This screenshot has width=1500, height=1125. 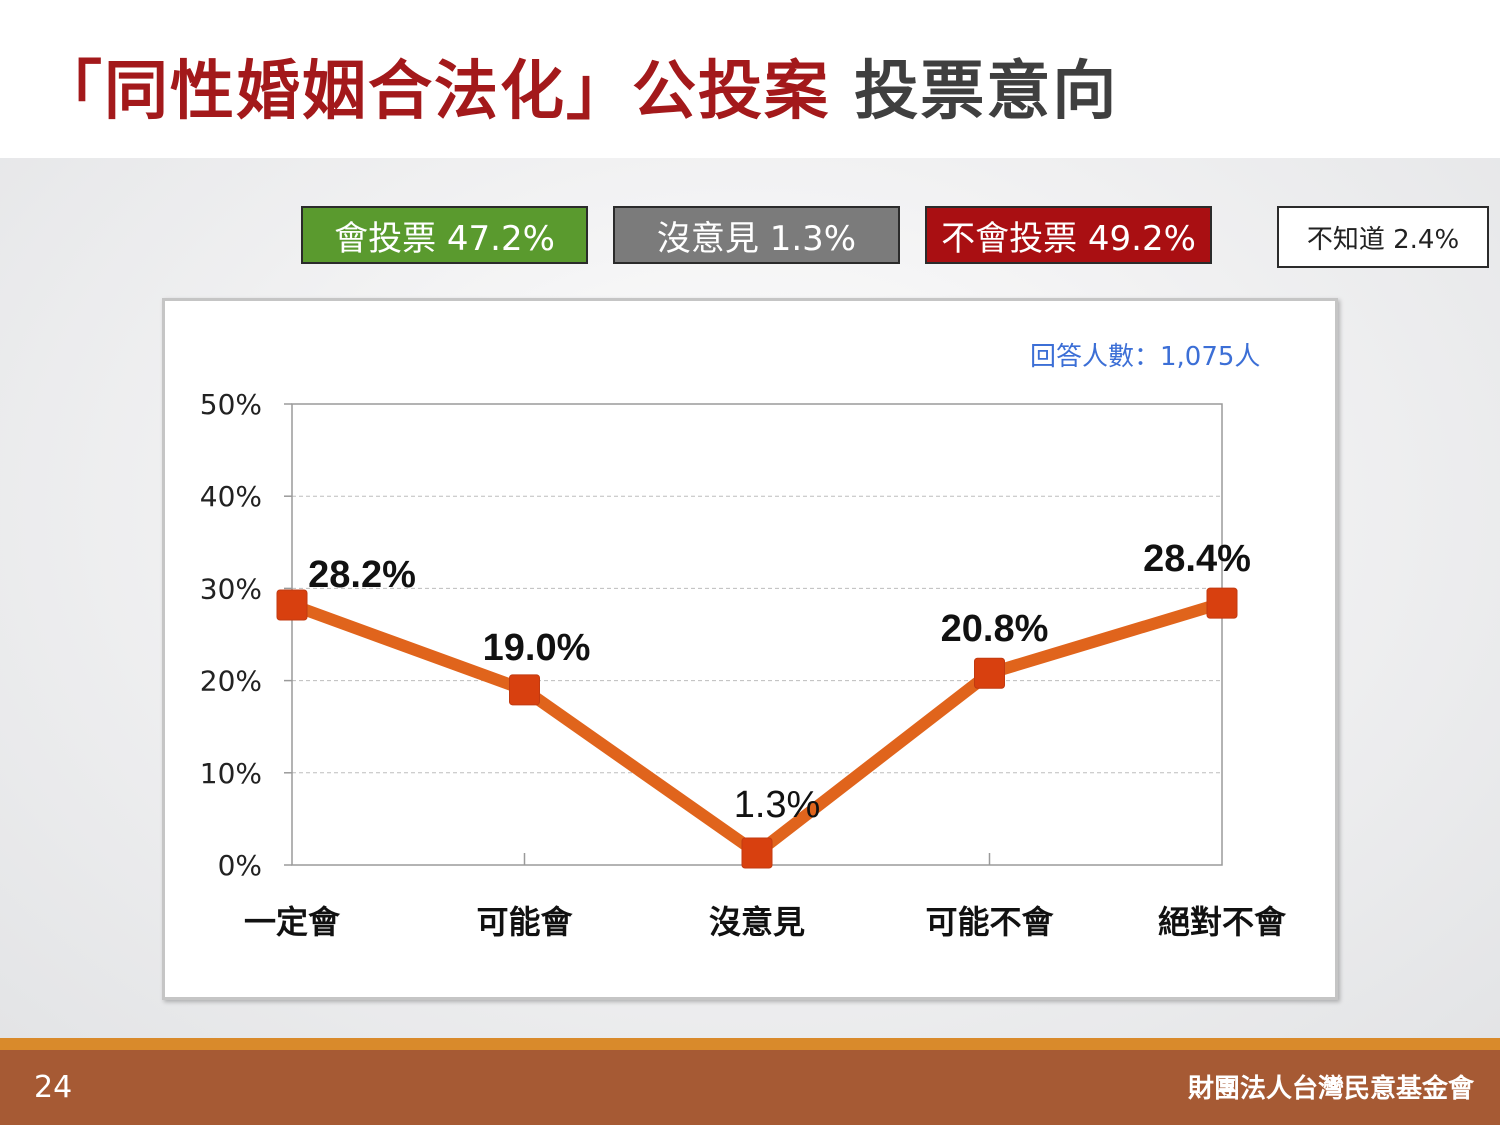 I want to click on respondent-count: 回答人數：1,075人, so click(x=1145, y=357).